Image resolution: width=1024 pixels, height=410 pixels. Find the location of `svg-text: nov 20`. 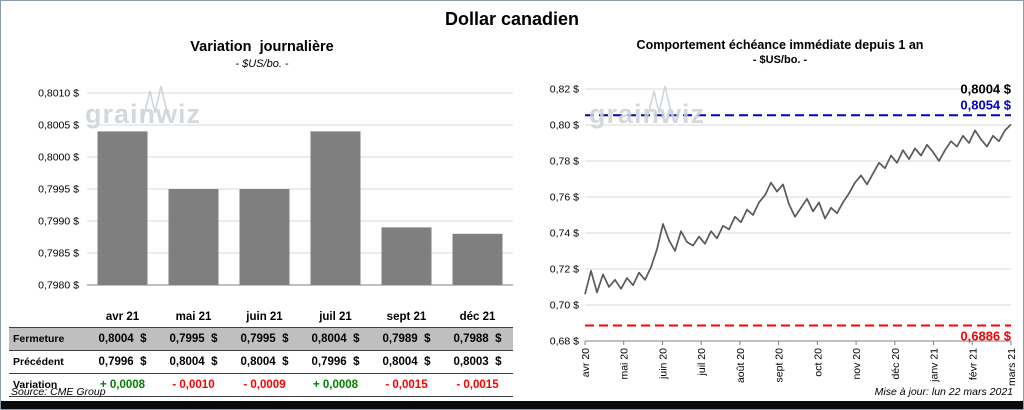

svg-text: nov 20 is located at coordinates (857, 364).